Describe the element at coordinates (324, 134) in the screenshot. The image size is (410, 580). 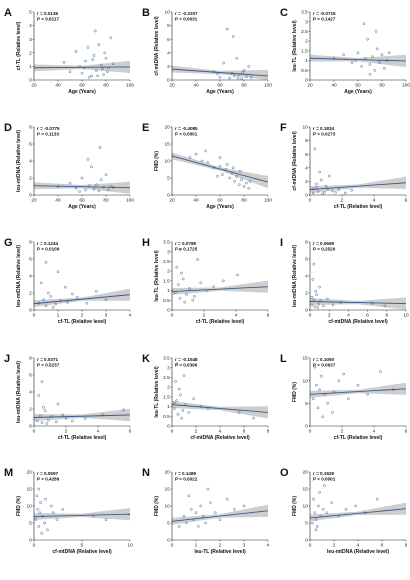
I see `stat-p-value: P = 0.0273` at that location.